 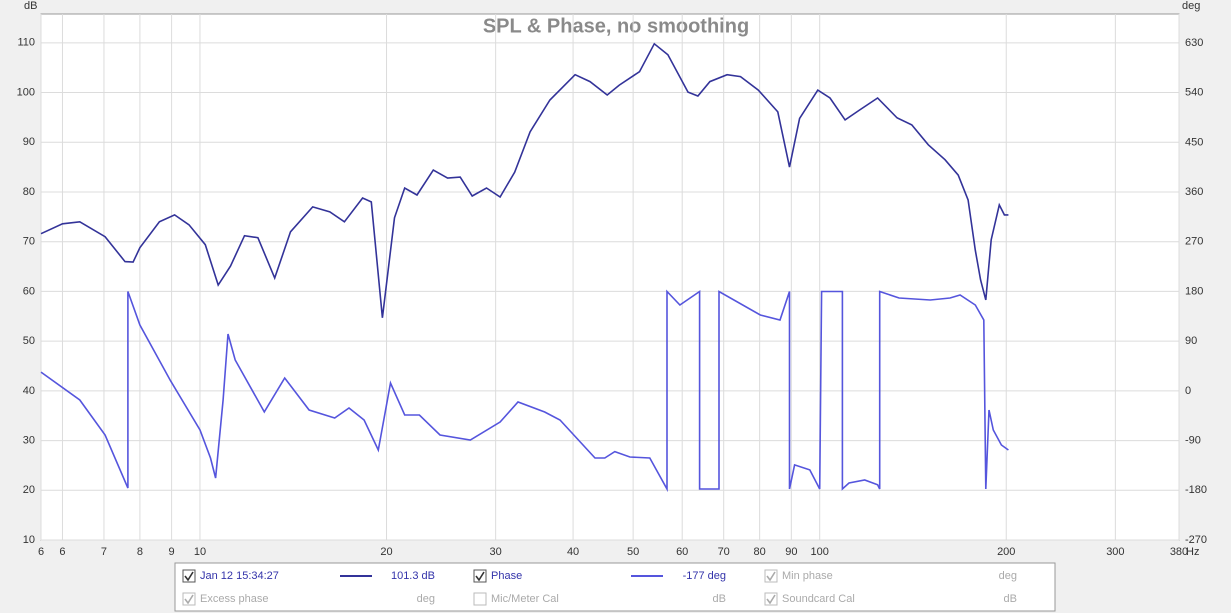 I want to click on x-tick-label: 7, so click(x=104, y=552).